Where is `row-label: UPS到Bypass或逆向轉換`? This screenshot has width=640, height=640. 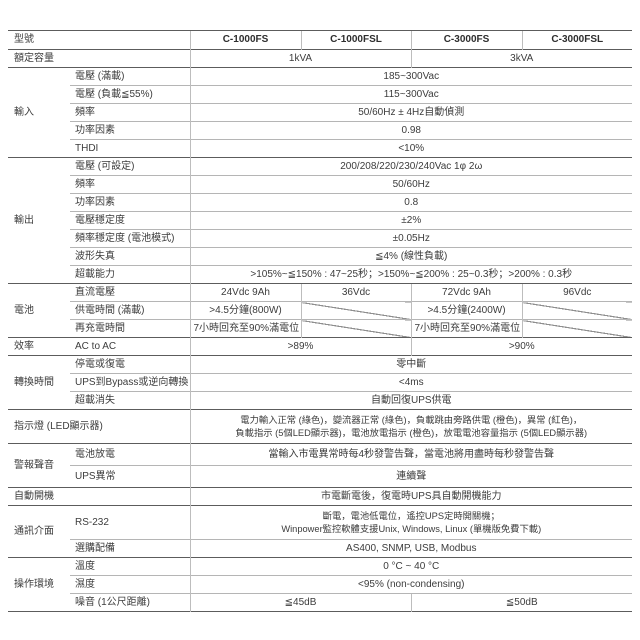
row-label: UPS到Bypass或逆向轉換 is located at coordinates (130, 382).